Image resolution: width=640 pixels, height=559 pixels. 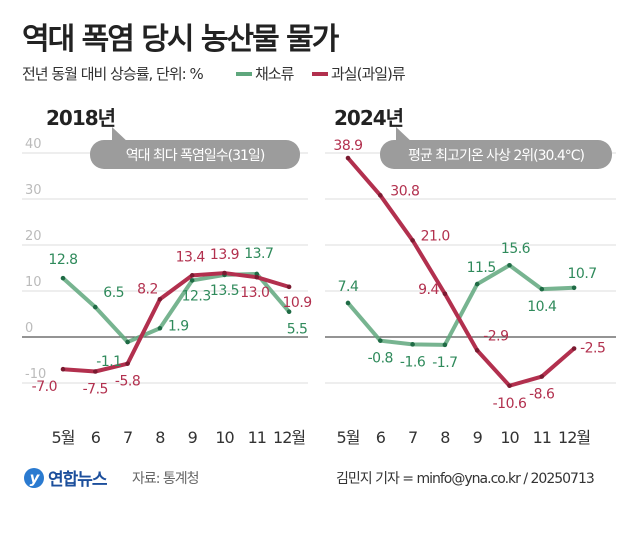 I want to click on data-label: 1.9, so click(x=178, y=326).